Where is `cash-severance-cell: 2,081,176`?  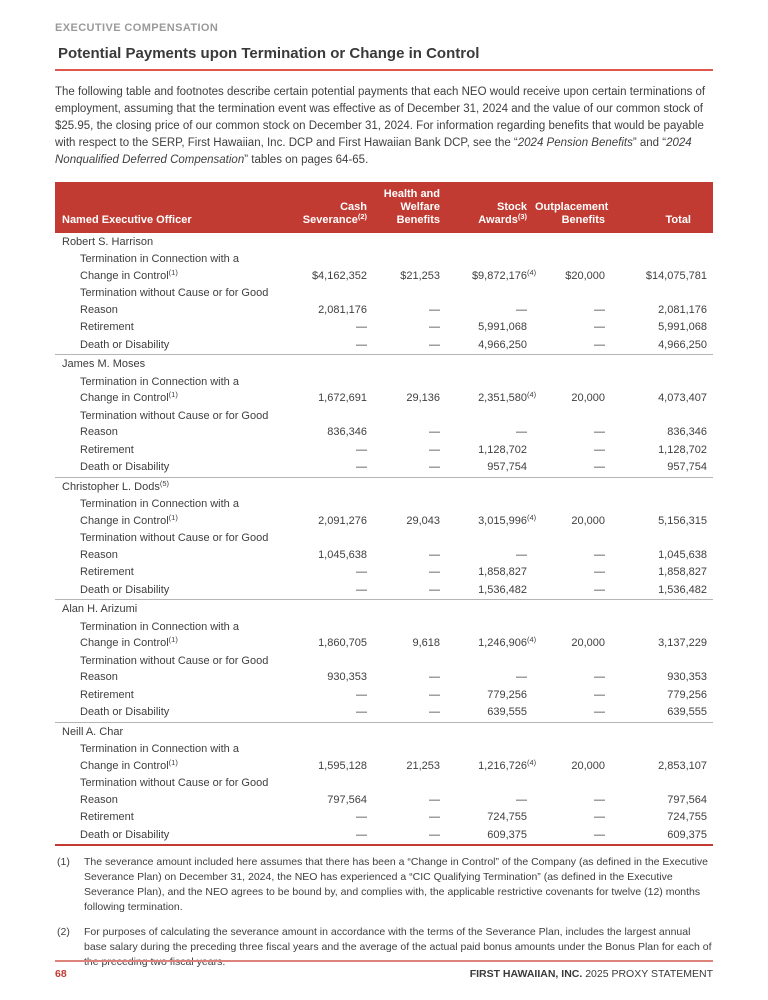
cash-severance-cell: 2,081,176 is located at coordinates (342, 309).